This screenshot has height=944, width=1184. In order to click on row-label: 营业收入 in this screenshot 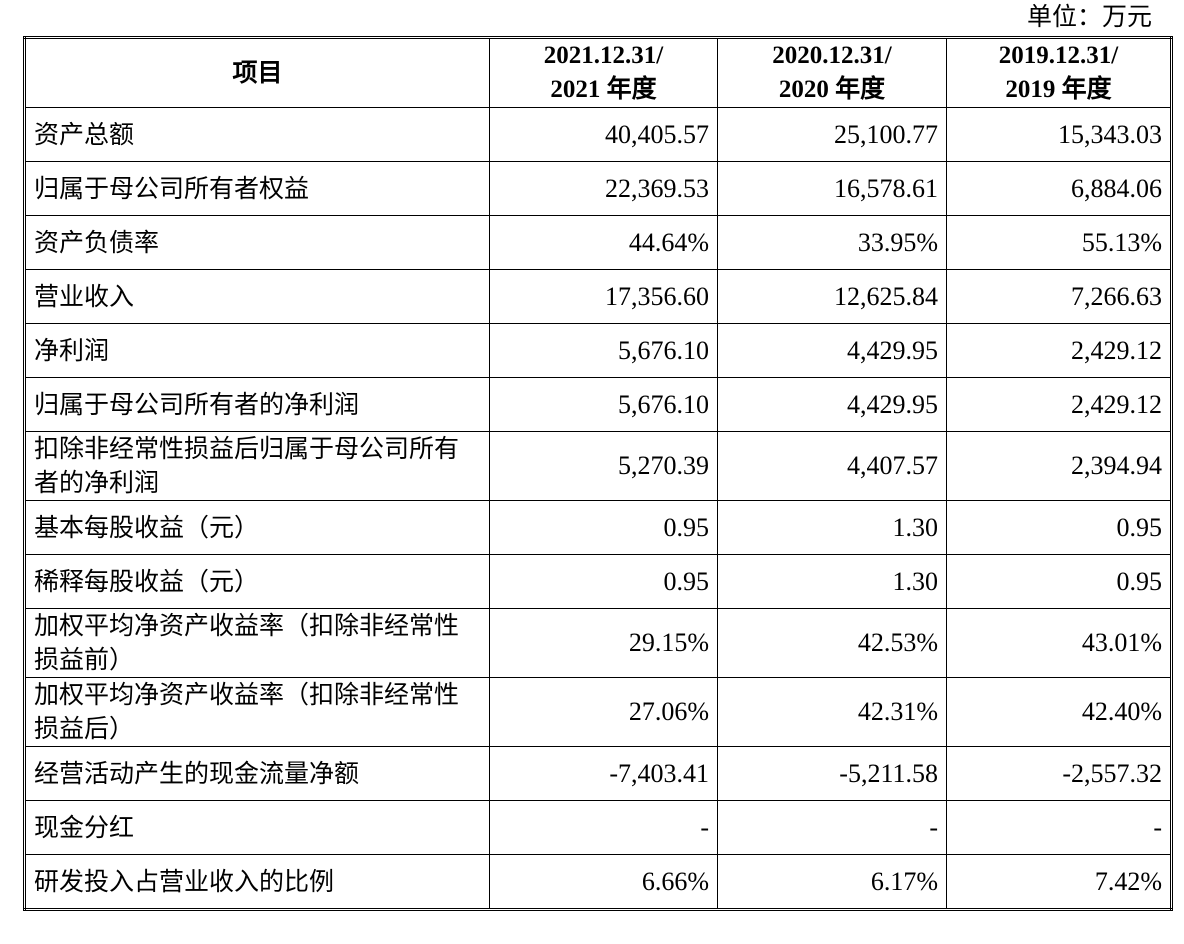, I will do `click(257, 296)`.